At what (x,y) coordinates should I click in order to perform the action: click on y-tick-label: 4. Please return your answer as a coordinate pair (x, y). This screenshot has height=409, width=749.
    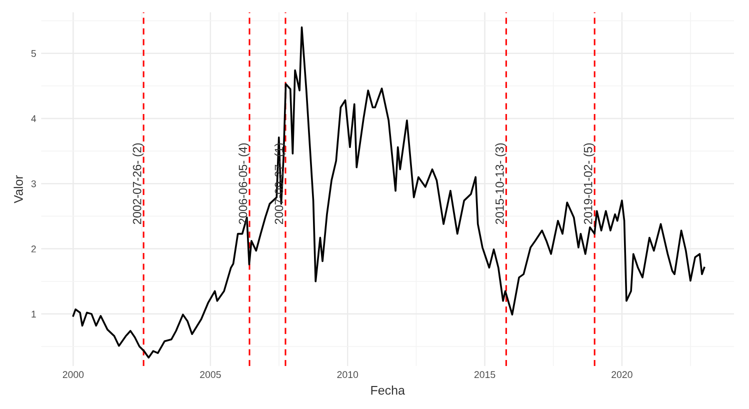
    Looking at the image, I should click on (33, 118).